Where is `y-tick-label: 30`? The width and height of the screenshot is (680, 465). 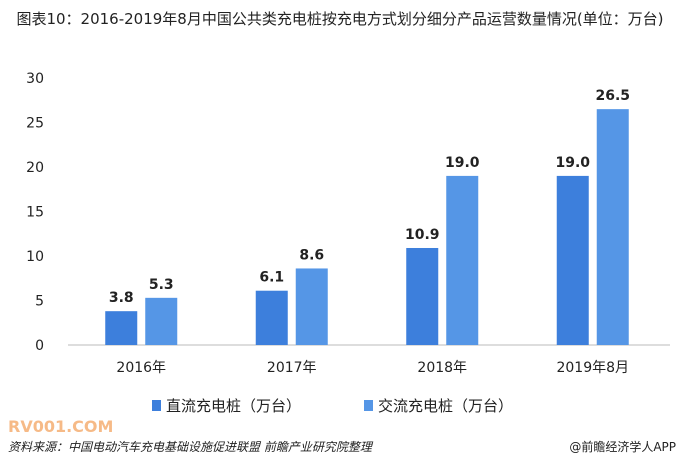
y-tick-label: 30 is located at coordinates (35, 79).